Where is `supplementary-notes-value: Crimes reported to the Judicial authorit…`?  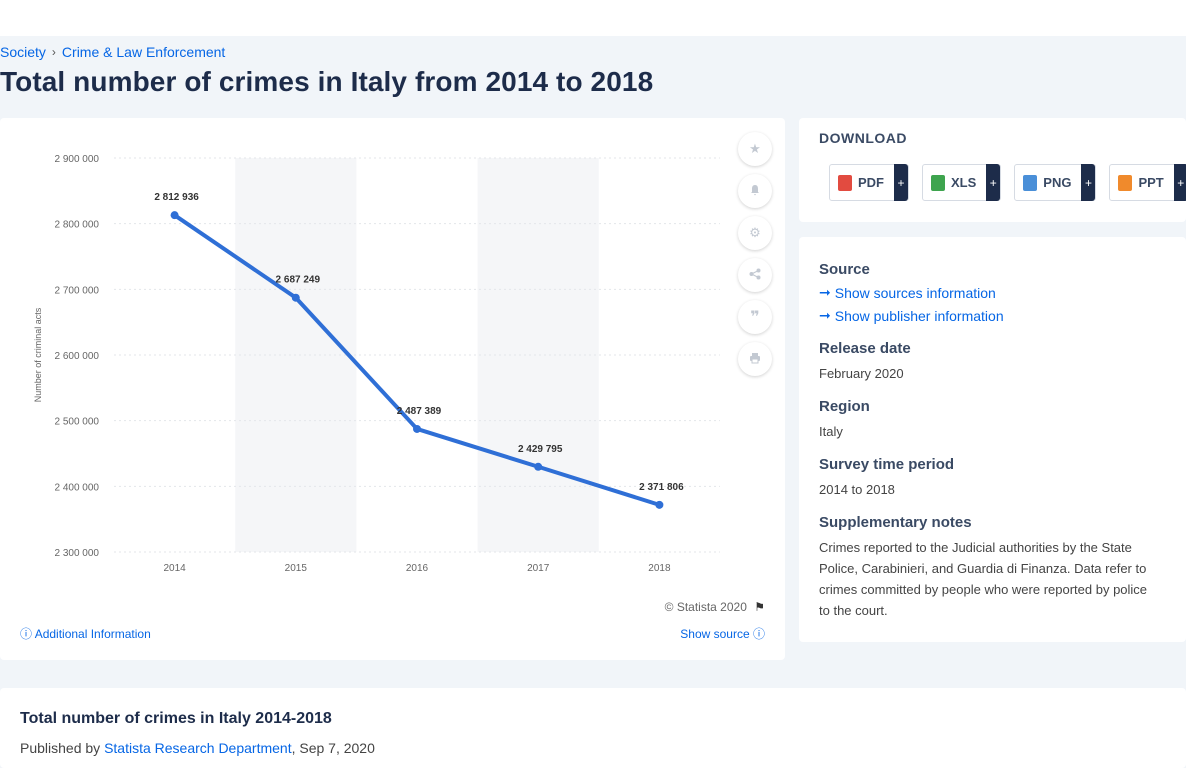
supplementary-notes-value: Crimes reported to the Judicial authorit… is located at coordinates (983, 579).